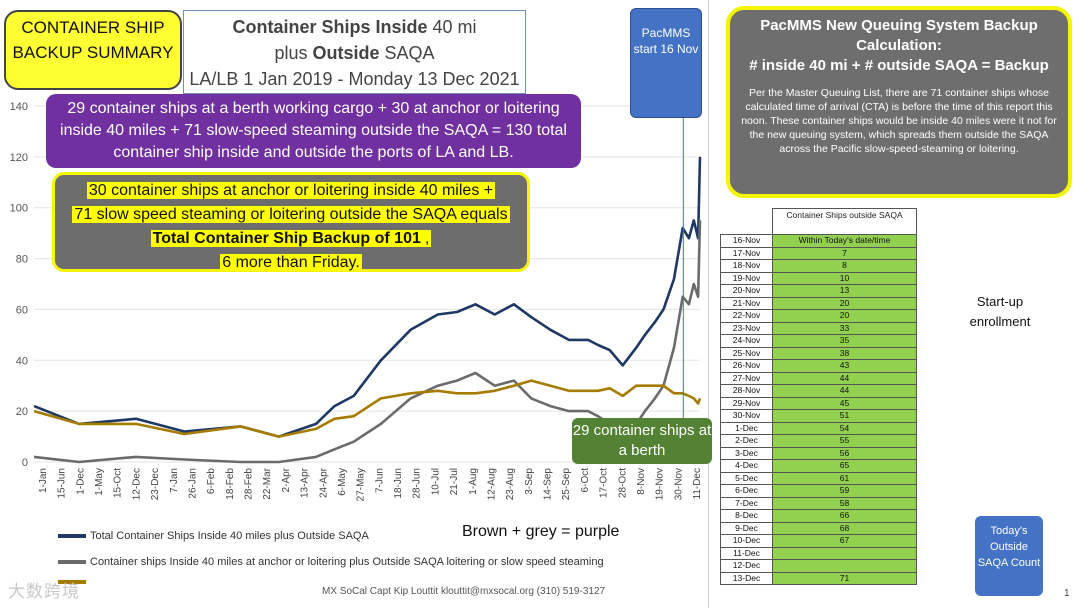 This screenshot has height=608, width=1080. Describe the element at coordinates (367, 408) in the screenshot. I see `series-line-brown` at that location.